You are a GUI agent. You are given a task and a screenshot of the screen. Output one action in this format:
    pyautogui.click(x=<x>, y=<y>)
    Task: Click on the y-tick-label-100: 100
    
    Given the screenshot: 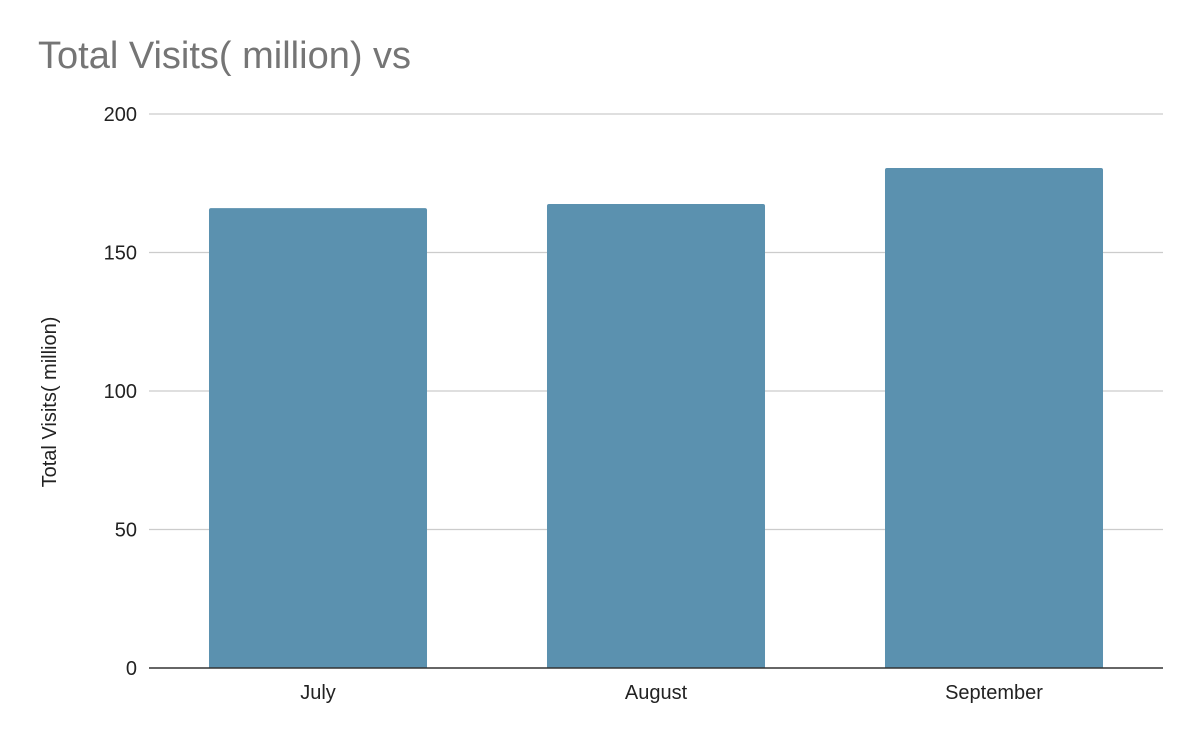 What is the action you would take?
    pyautogui.click(x=120, y=392)
    